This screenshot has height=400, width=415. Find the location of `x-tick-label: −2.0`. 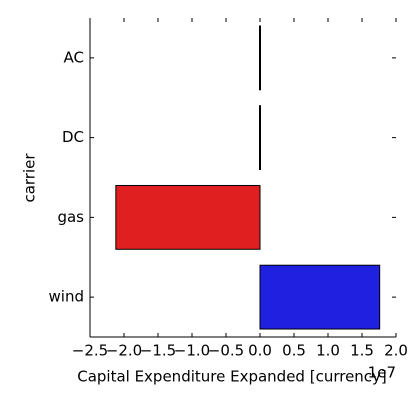

x-tick-label: −2.0 is located at coordinates (124, 351).